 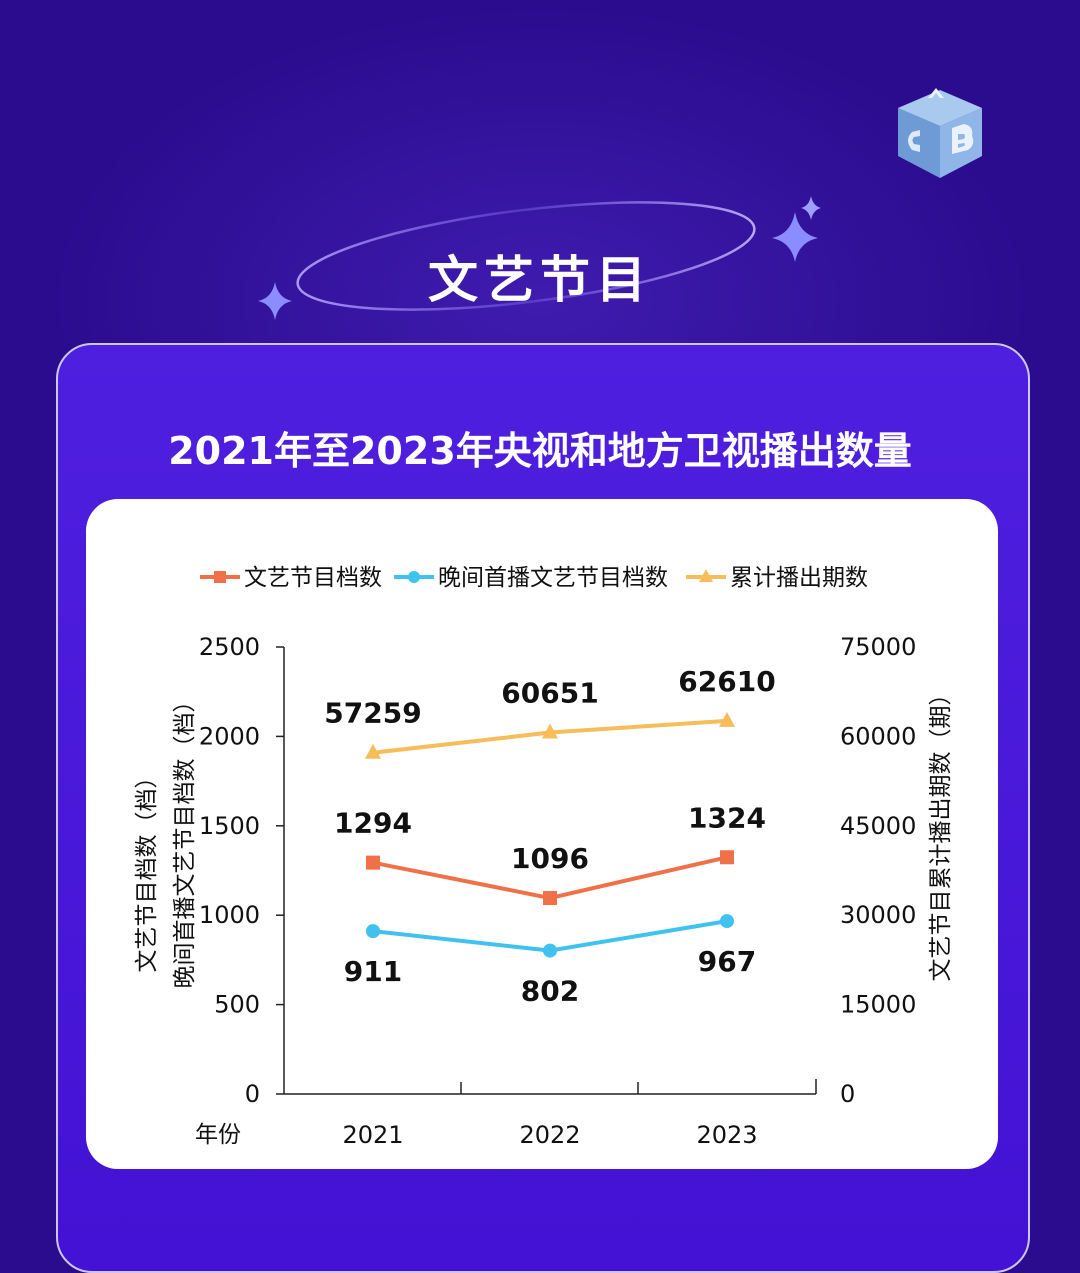 I want to click on left-tick-label: 1000, so click(x=229, y=915).